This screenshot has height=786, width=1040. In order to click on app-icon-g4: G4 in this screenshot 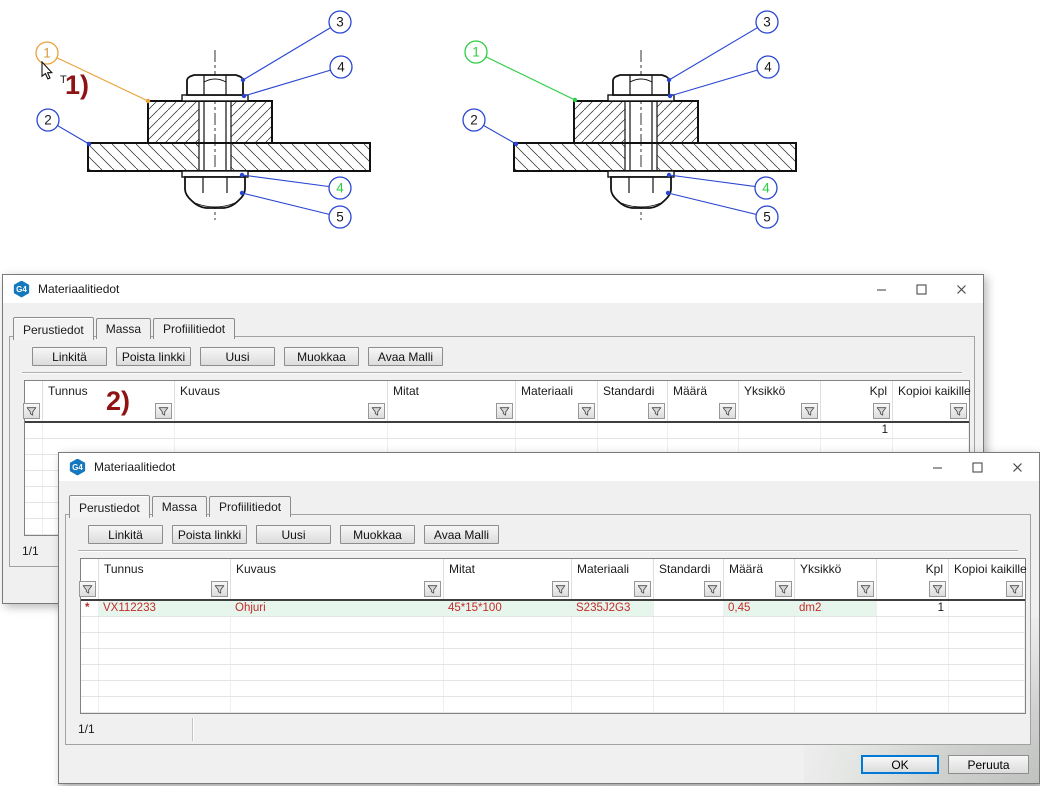, I will do `click(77, 467)`.